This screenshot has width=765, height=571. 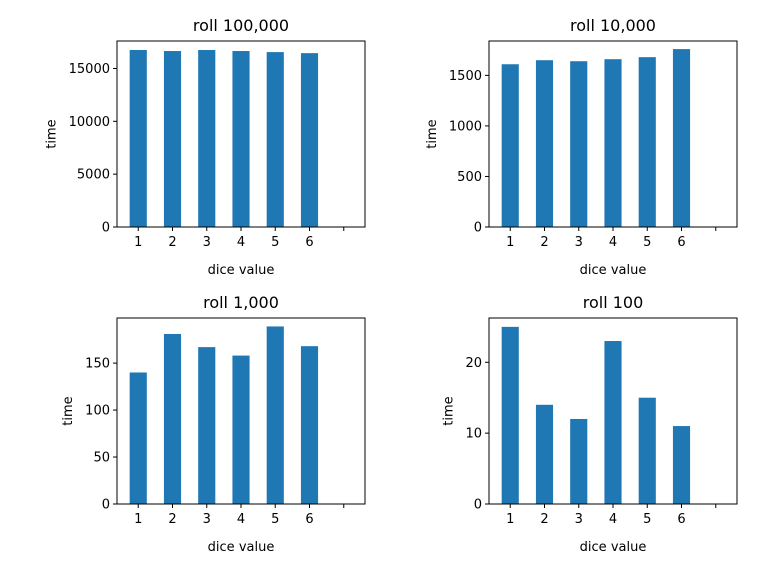 What do you see at coordinates (473, 434) in the screenshot?
I see `y-tick-label: 10` at bounding box center [473, 434].